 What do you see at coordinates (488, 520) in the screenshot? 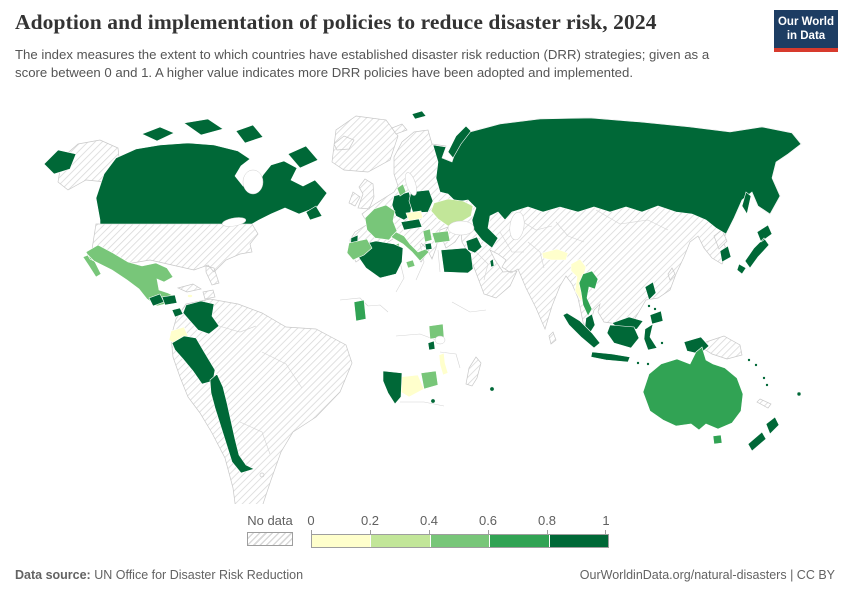
I see `tick-0-6: 0.6` at bounding box center [488, 520].